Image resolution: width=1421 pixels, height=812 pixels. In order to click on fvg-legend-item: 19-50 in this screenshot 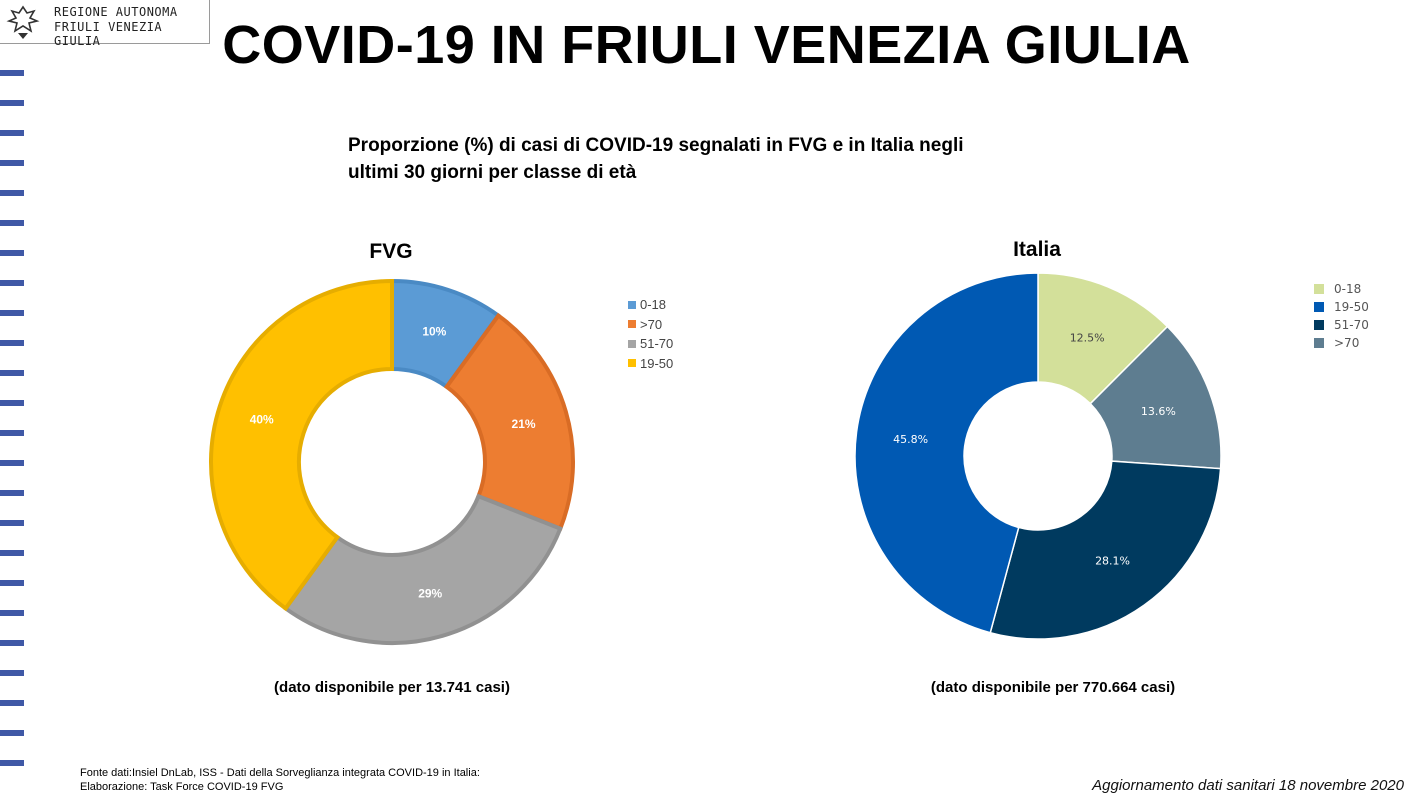, I will do `click(650, 364)`.